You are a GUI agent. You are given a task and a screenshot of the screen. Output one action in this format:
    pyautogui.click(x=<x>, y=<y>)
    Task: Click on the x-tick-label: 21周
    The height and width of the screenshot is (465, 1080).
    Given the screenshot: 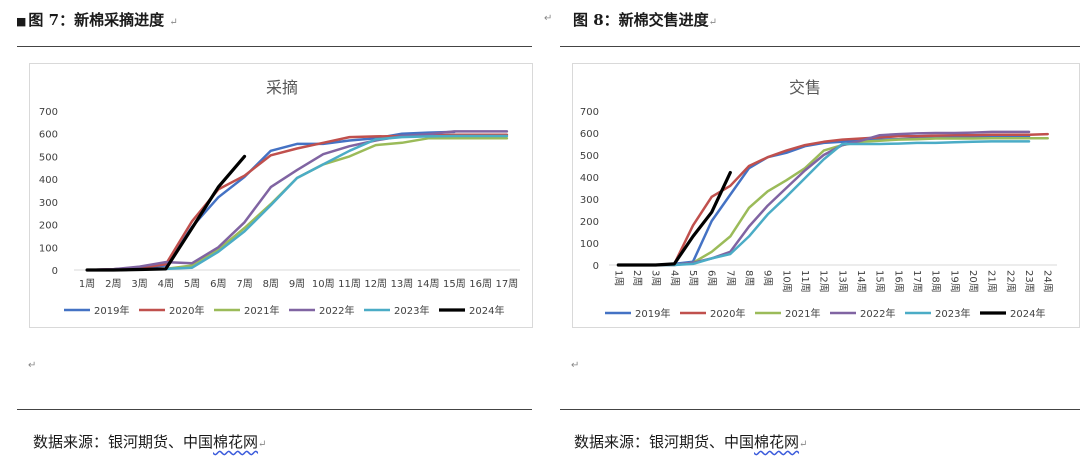 What is the action you would take?
    pyautogui.click(x=992, y=281)
    